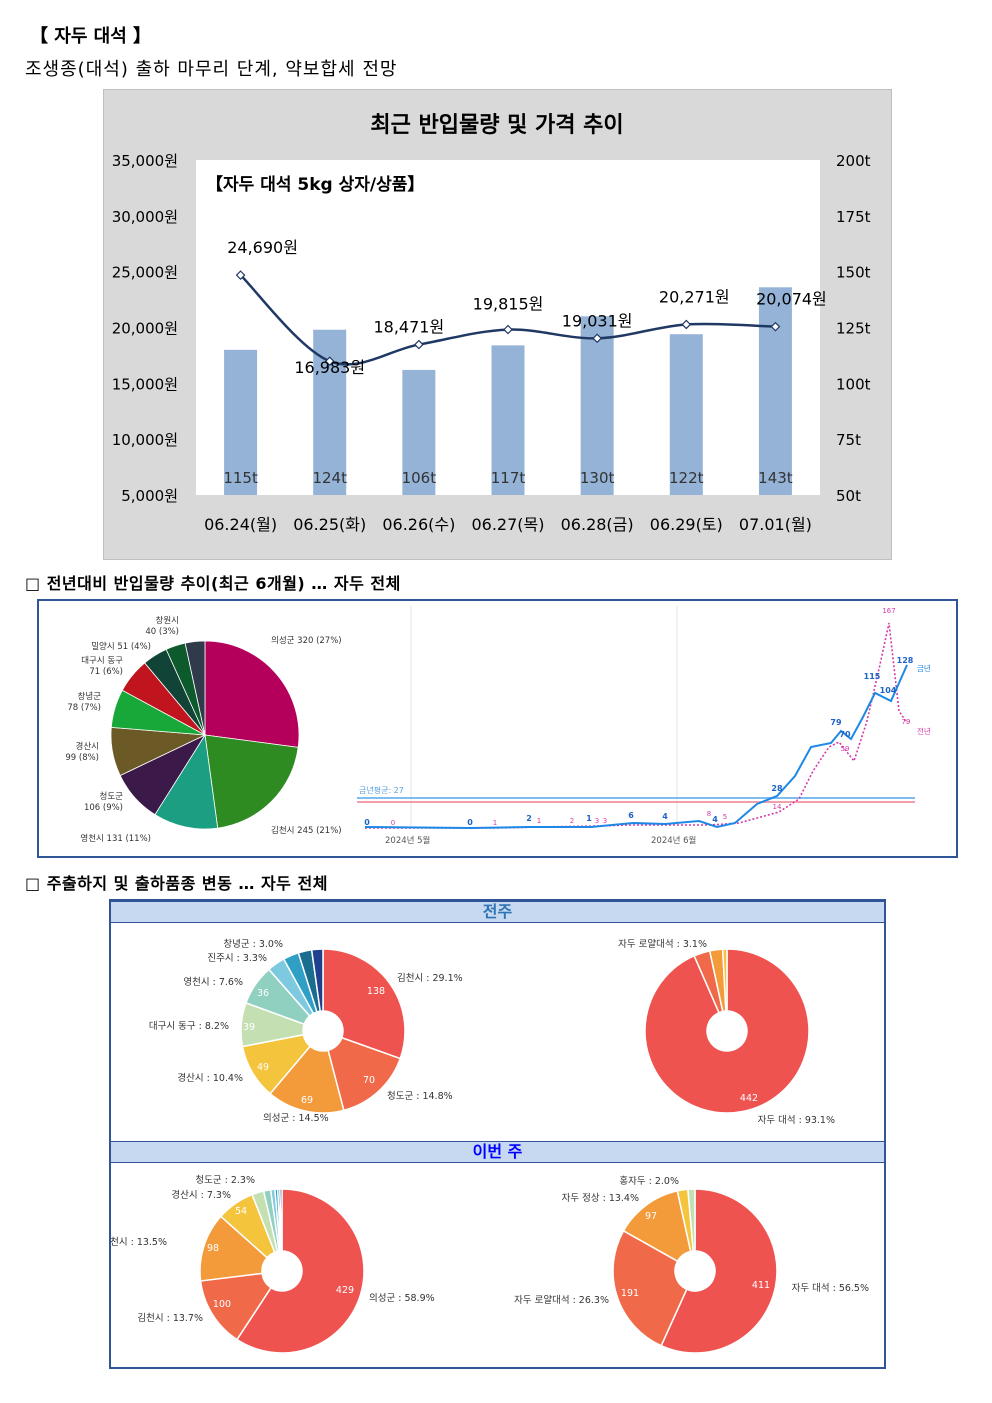 Image resolution: width=992 pixels, height=1403 pixels. Describe the element at coordinates (673, 840) in the screenshot. I see `x-axis-label: 2024년 6월` at that location.